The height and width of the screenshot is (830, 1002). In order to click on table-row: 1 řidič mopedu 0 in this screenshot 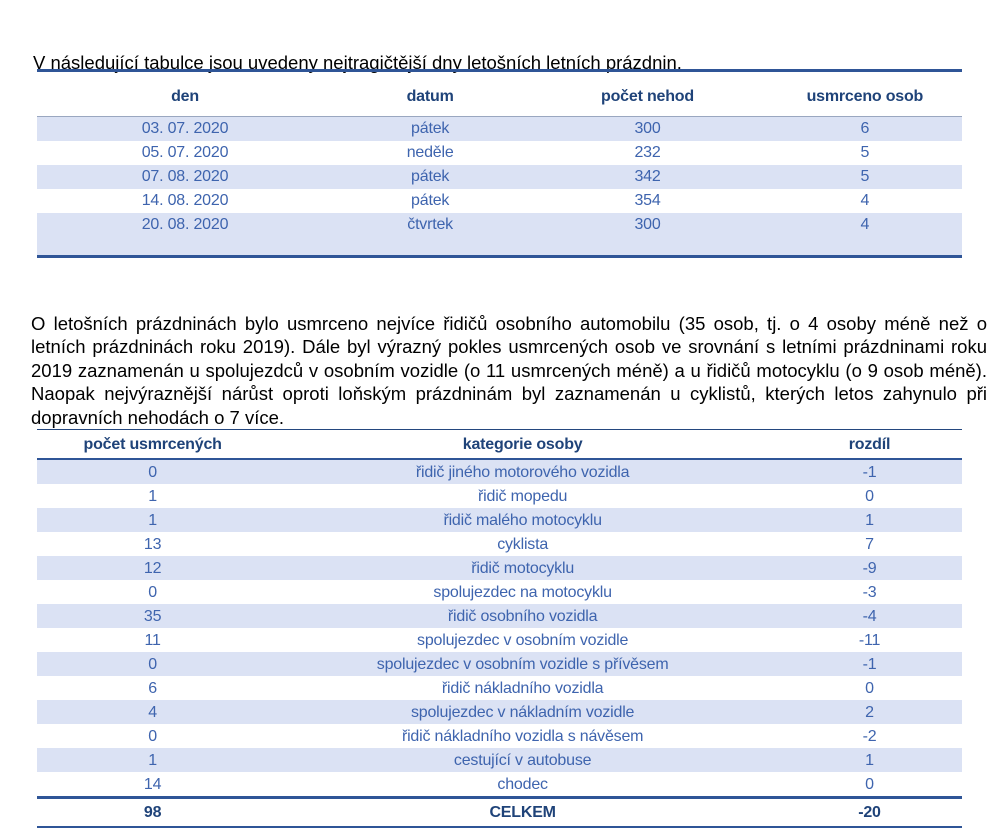, I will do `click(499, 496)`.